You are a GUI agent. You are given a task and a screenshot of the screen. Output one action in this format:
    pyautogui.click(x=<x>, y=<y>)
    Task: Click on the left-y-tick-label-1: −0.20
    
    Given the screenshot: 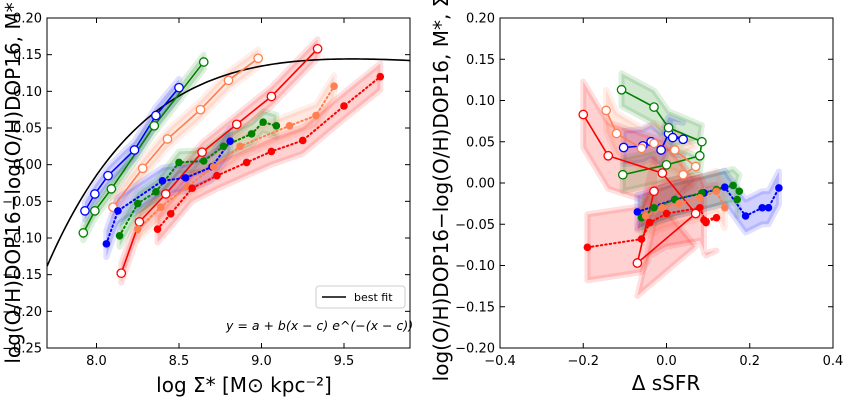 What is the action you would take?
    pyautogui.click(x=22, y=312)
    